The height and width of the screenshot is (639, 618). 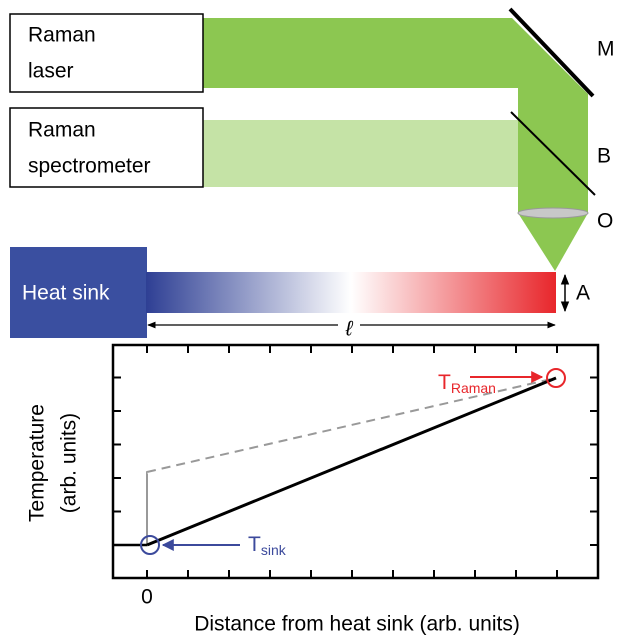 I want to click on heat-sink-label: Heat sink, so click(x=66, y=293).